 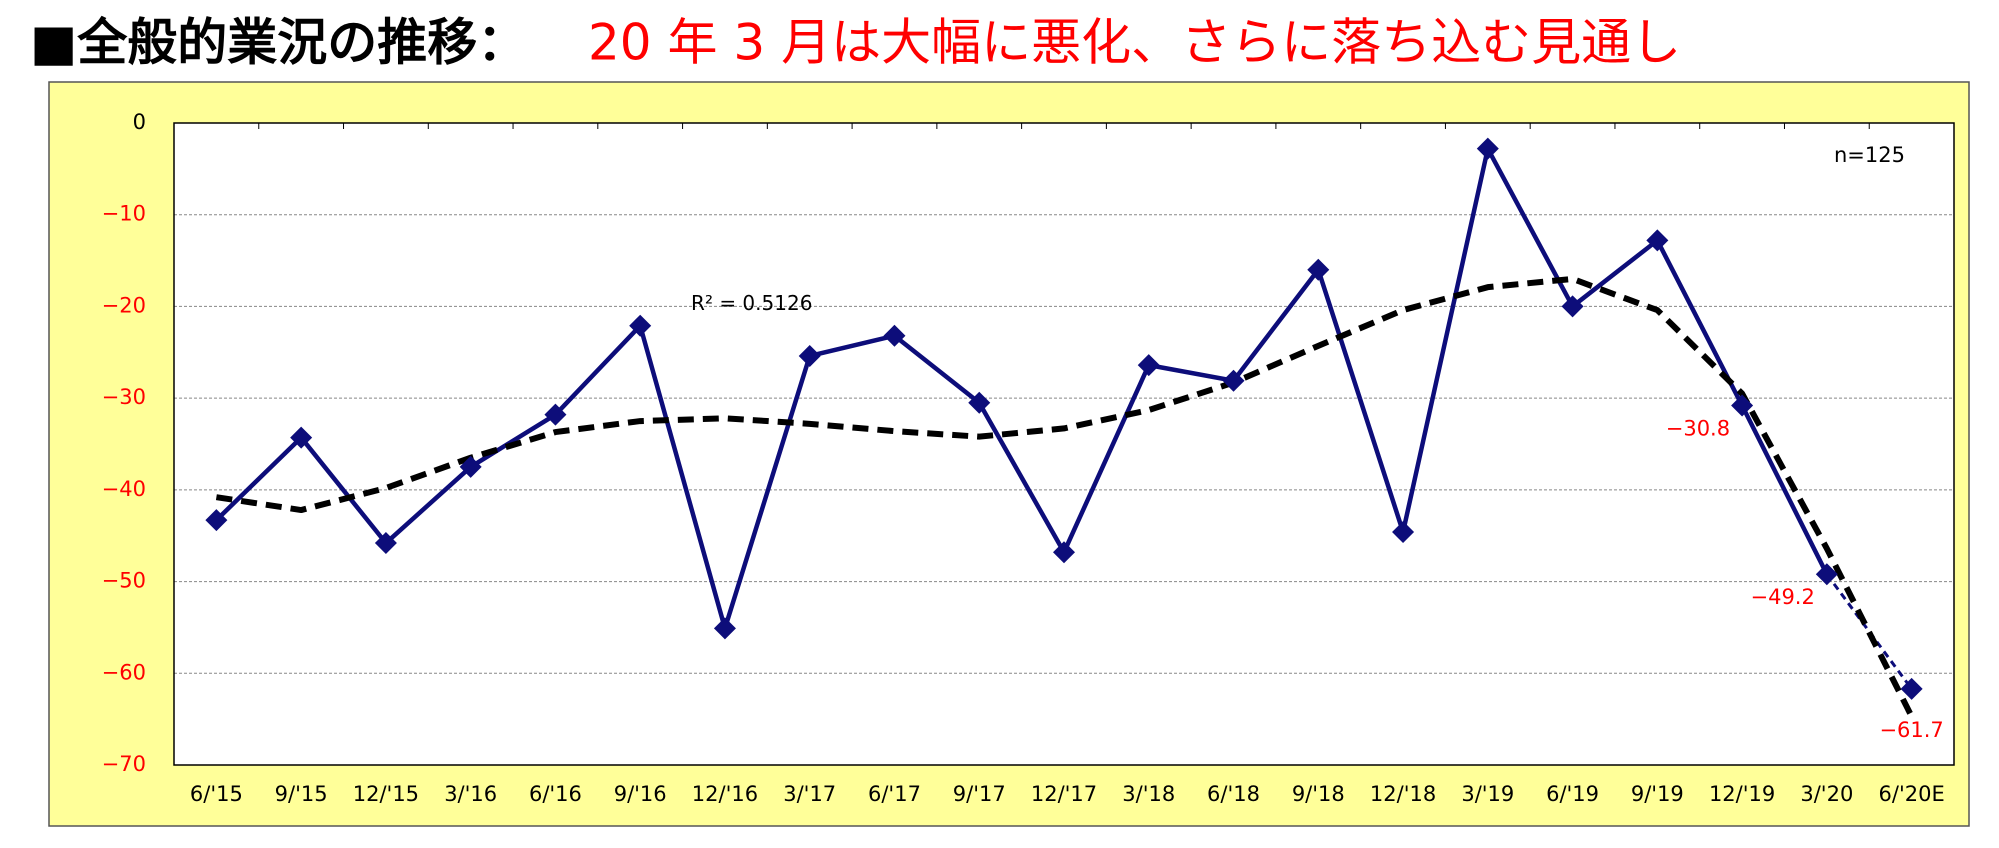 I want to click on x-tick-label: 6/'15, so click(x=216, y=794).